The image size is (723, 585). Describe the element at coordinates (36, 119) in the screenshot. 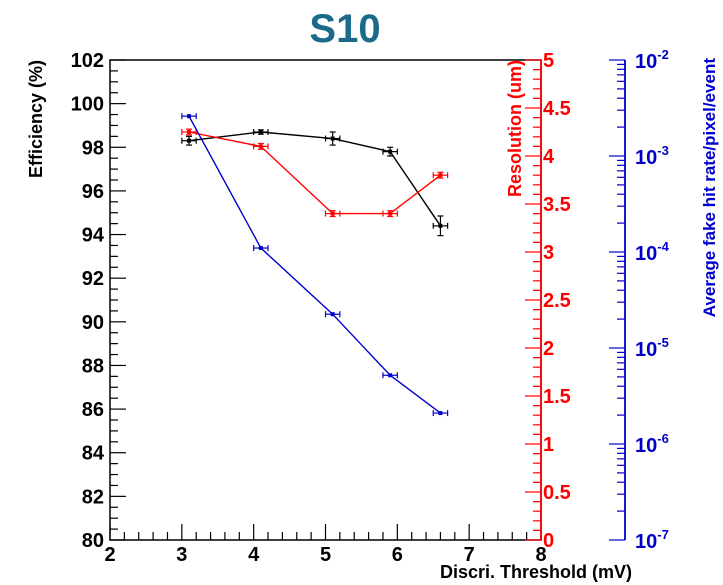

I see `left-axis-label: Efficiency (%)` at that location.